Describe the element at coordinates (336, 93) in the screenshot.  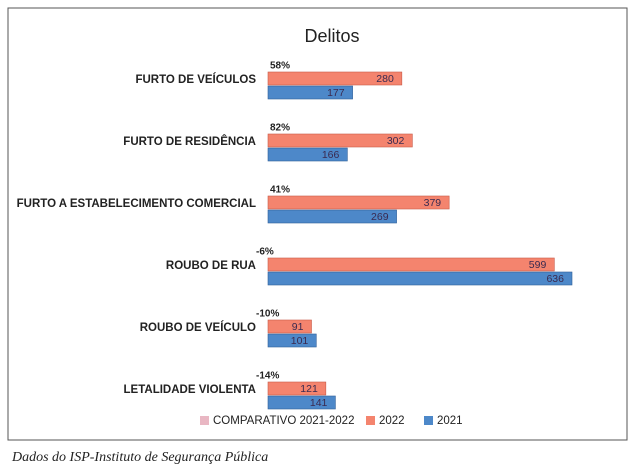
I see `value-label: 177` at that location.